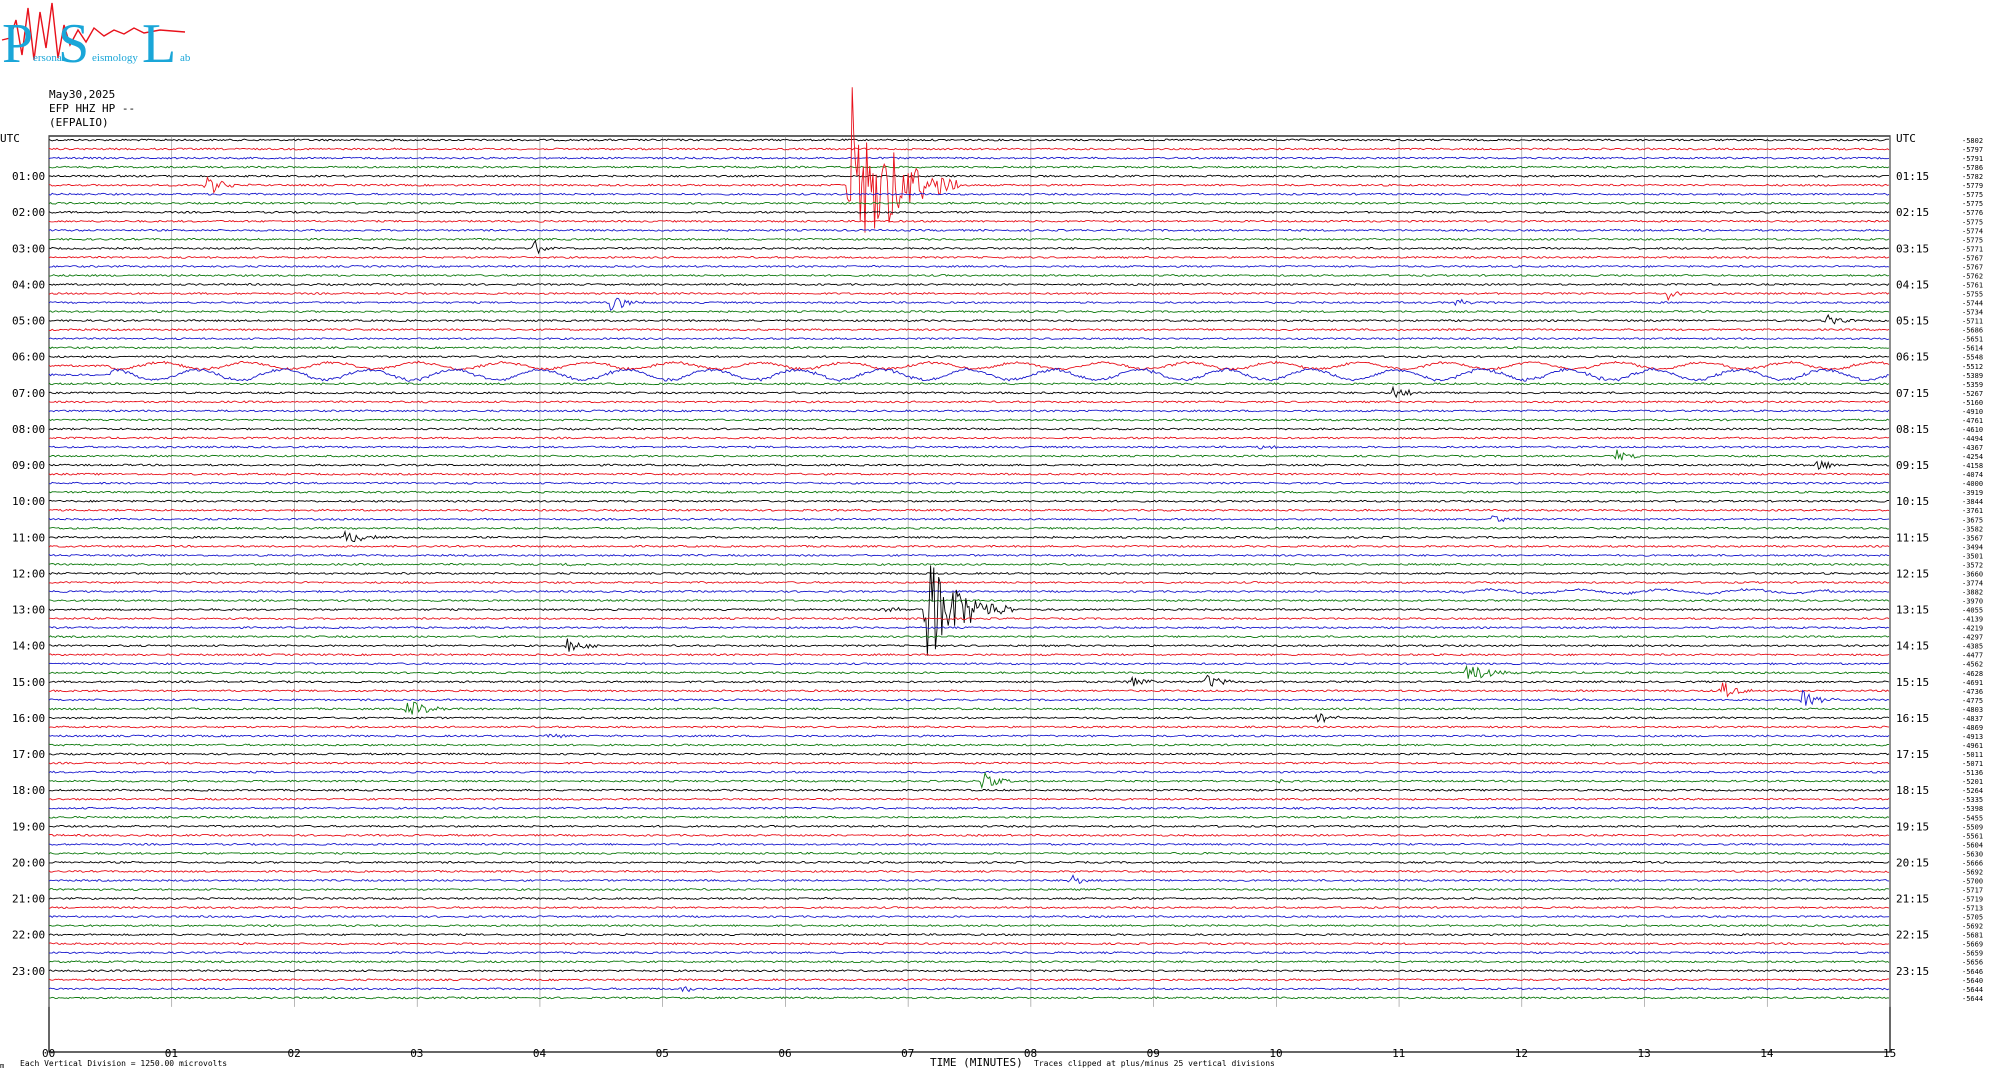  Describe the element at coordinates (1972, 954) in the screenshot. I see `trace-offset-label: -5659` at that location.